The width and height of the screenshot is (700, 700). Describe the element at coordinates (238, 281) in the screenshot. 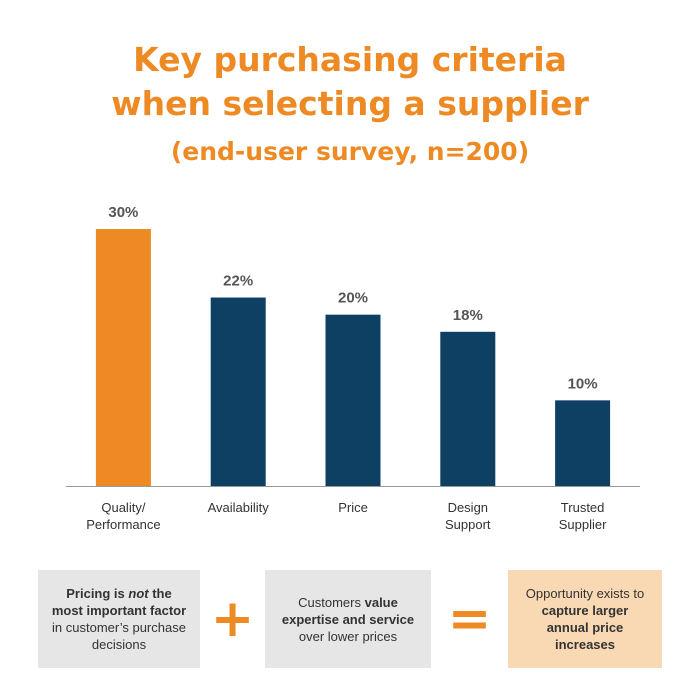

I see `data-label-1: 22%` at that location.